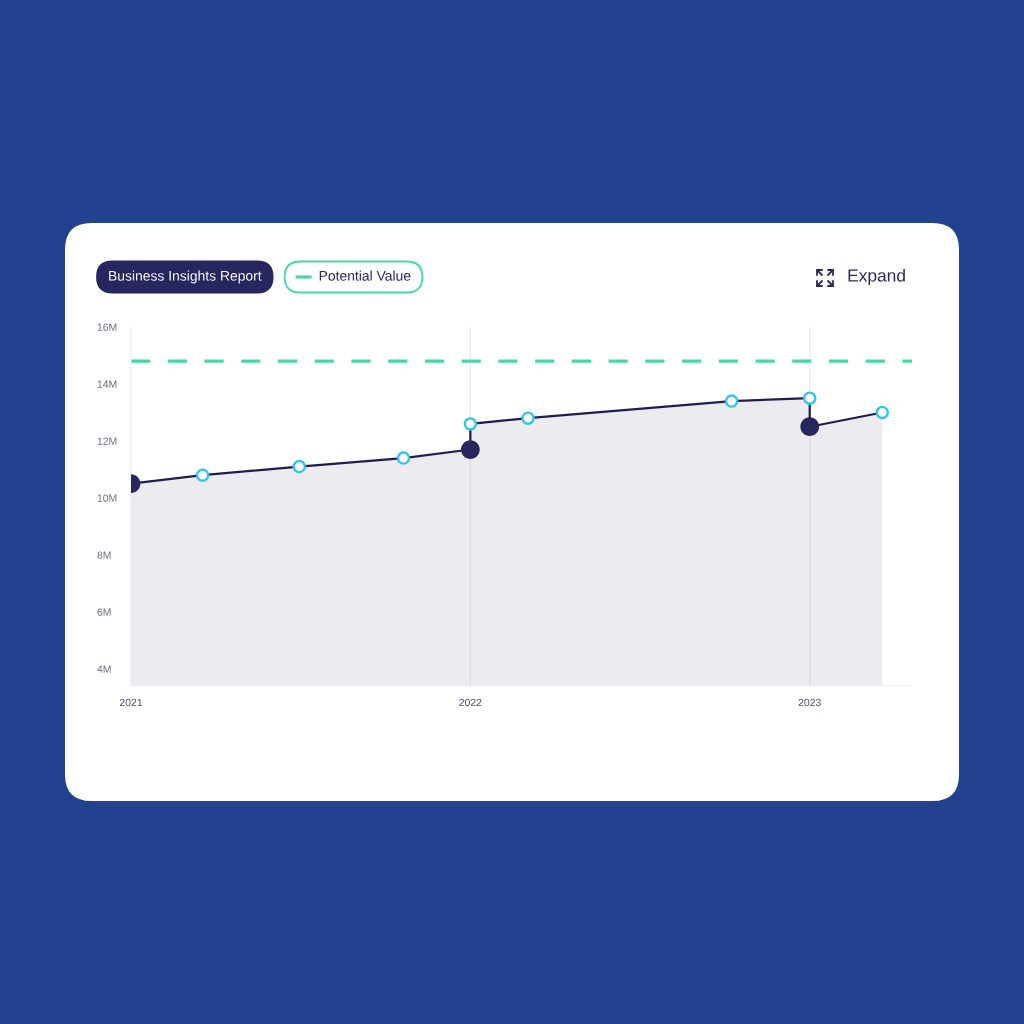 This screenshot has width=1024, height=1024. I want to click on y-tick-label: 8M, so click(104, 555).